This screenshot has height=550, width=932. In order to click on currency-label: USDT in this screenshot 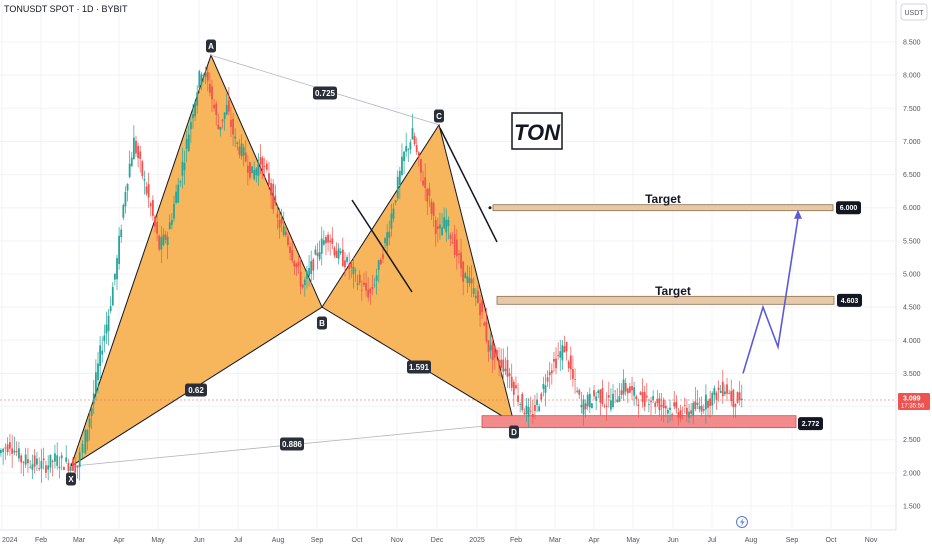, I will do `click(914, 13)`.